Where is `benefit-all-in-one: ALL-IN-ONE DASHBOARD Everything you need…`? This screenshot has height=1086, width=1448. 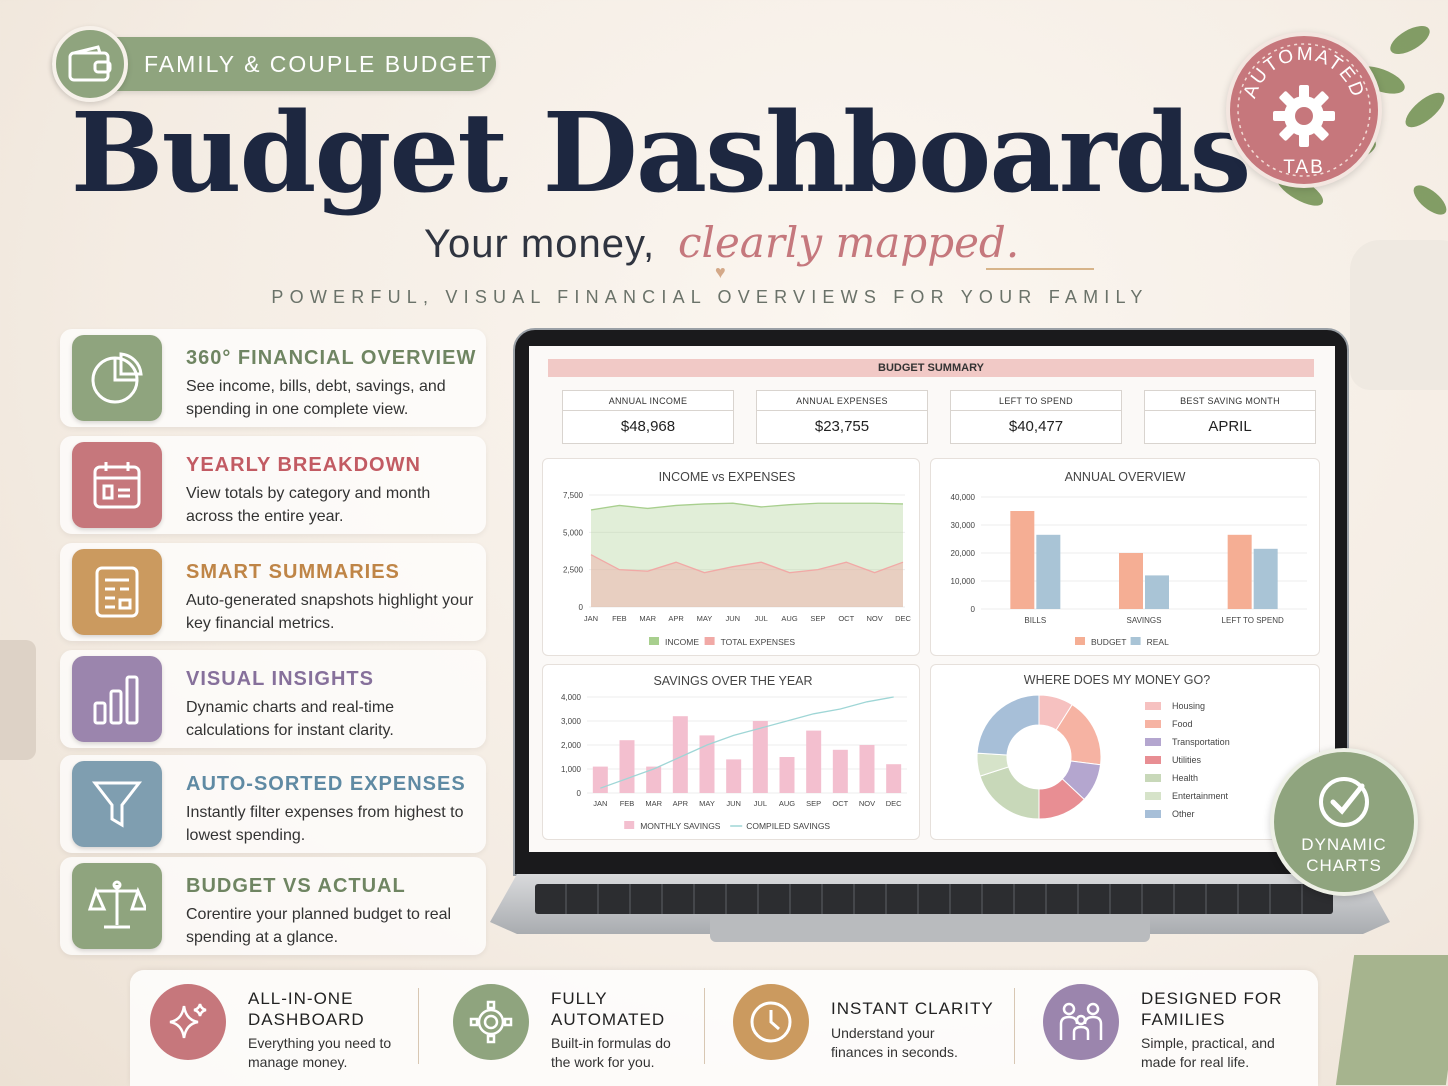
benefit-all-in-one: ALL-IN-ONE DASHBOARD Everything you need… is located at coordinates (280, 1032).